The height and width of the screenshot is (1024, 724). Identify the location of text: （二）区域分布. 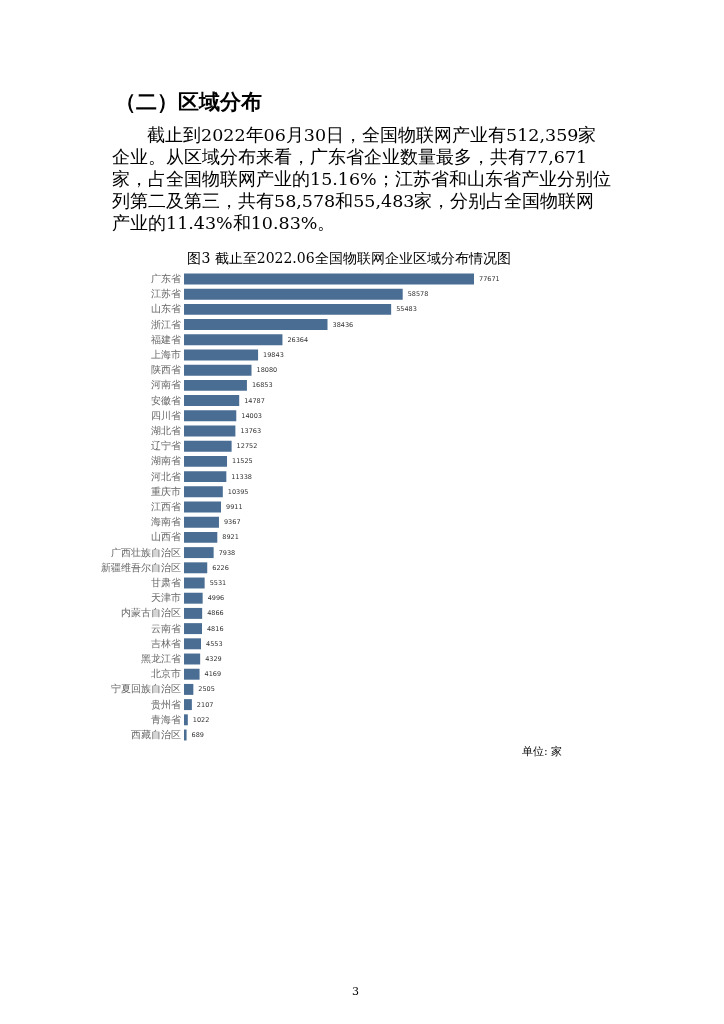
(188, 102).